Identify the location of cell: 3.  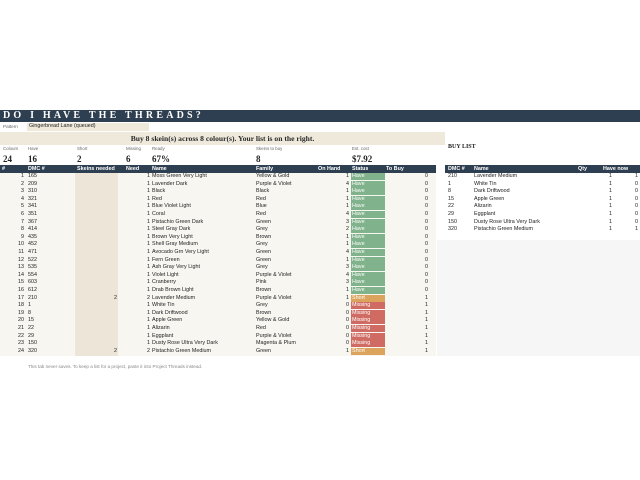
(347, 267).